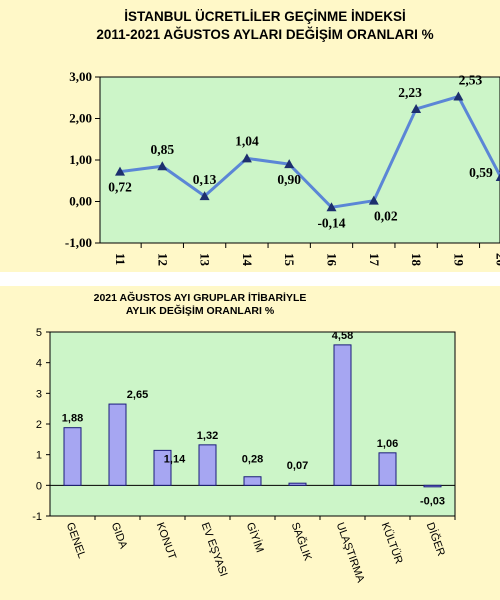 Image resolution: width=500 pixels, height=600 pixels. Describe the element at coordinates (120, 259) in the screenshot. I see `x-tick-label: 11` at that location.